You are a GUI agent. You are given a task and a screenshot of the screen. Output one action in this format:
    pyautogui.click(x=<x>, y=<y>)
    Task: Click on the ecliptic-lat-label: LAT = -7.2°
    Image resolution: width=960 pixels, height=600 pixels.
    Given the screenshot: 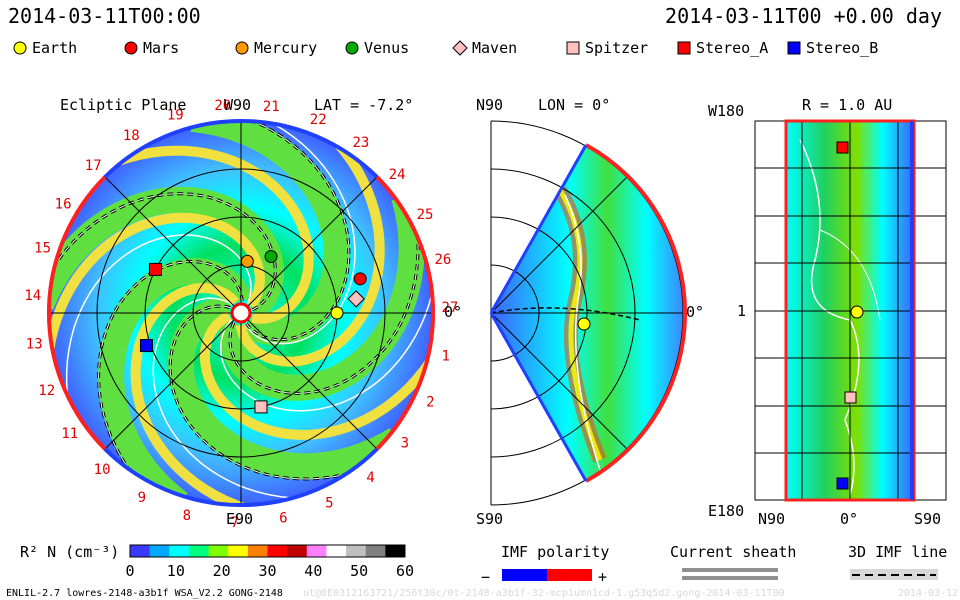 What is the action you would take?
    pyautogui.click(x=363, y=105)
    